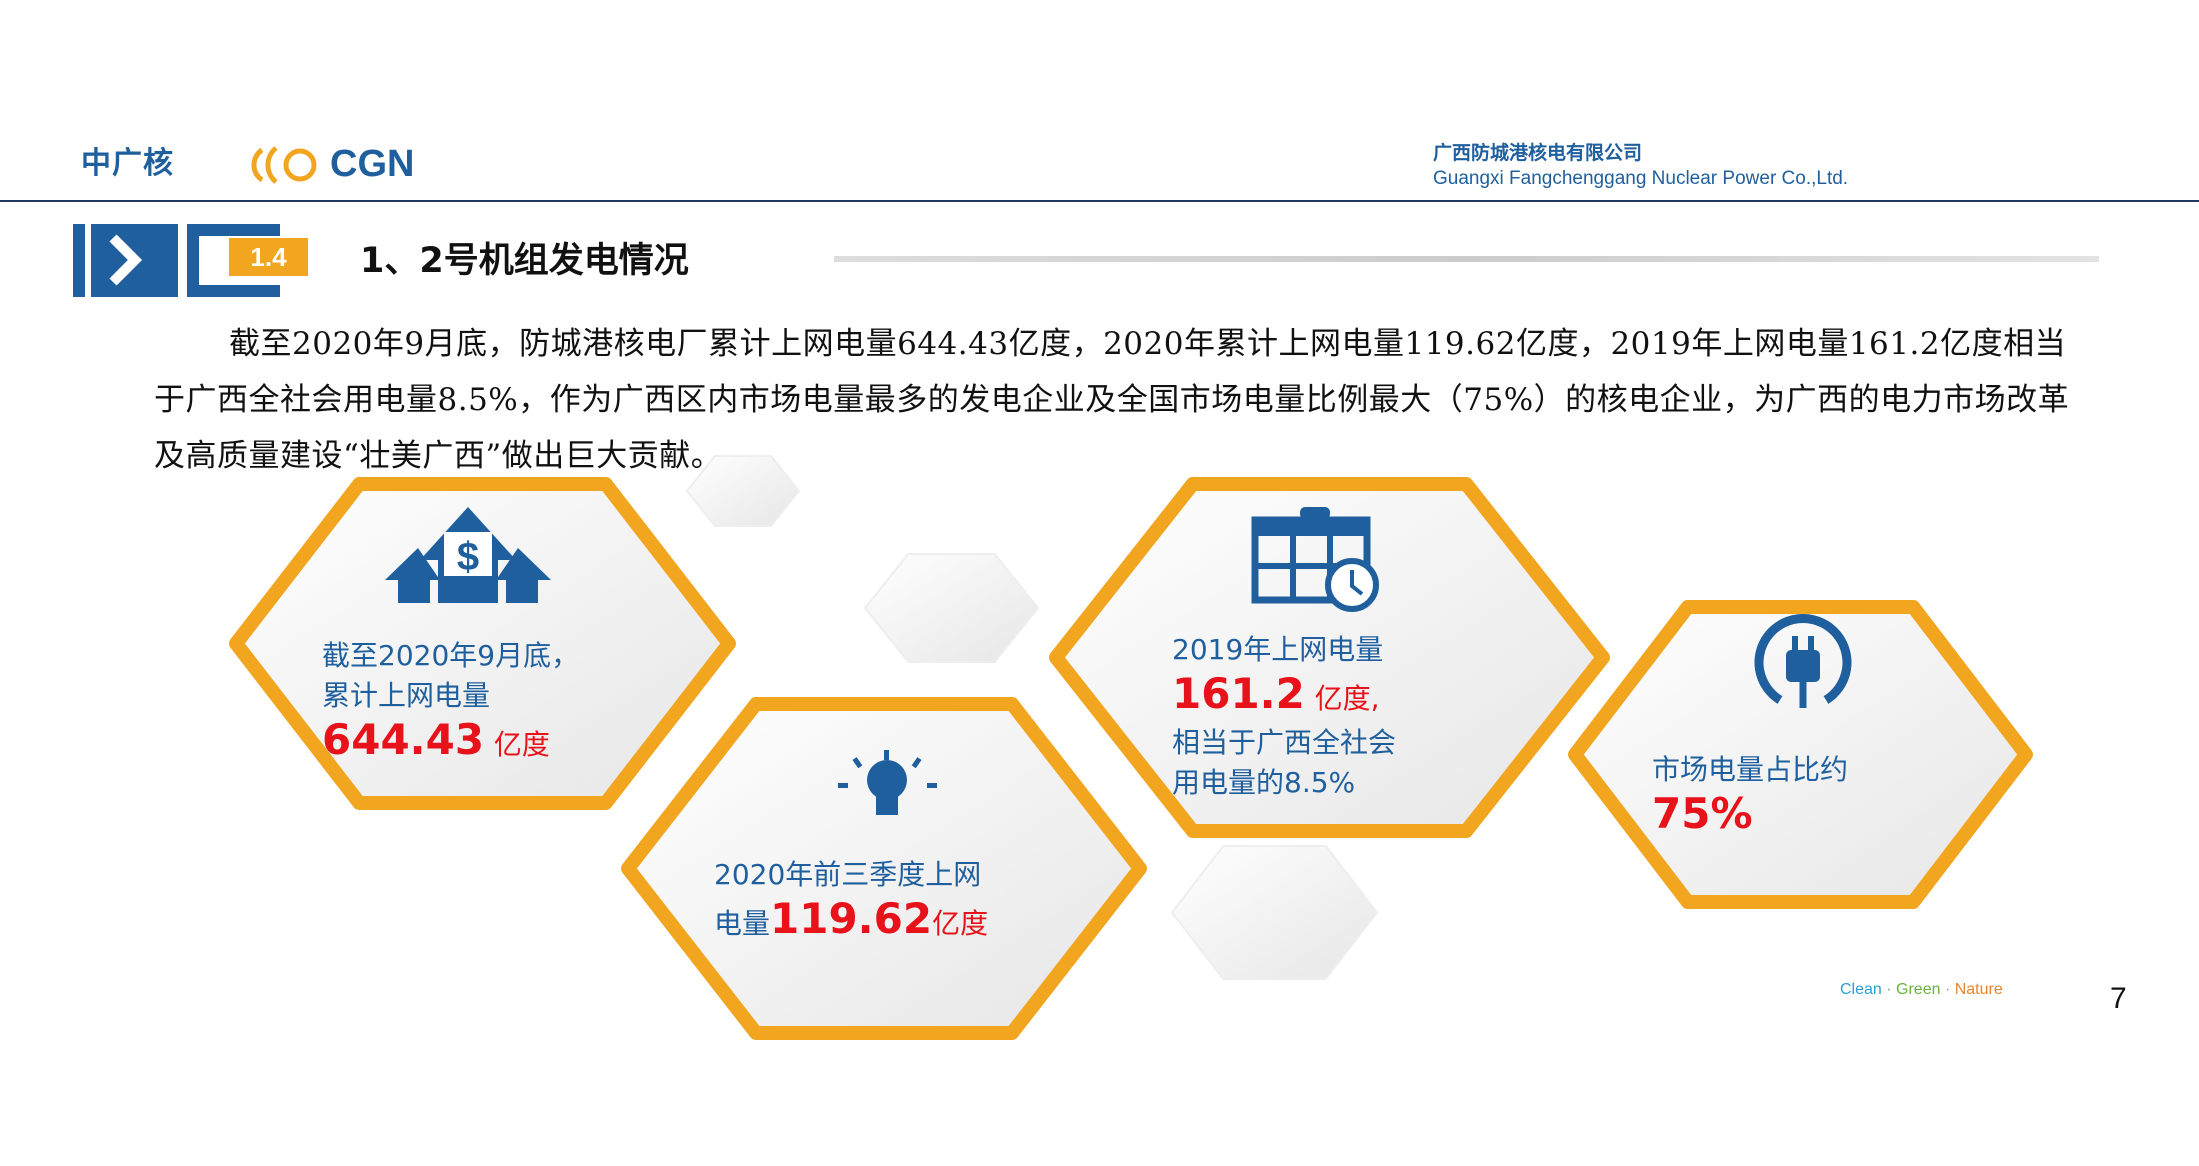  I want to click on chevron-block, so click(125, 260).